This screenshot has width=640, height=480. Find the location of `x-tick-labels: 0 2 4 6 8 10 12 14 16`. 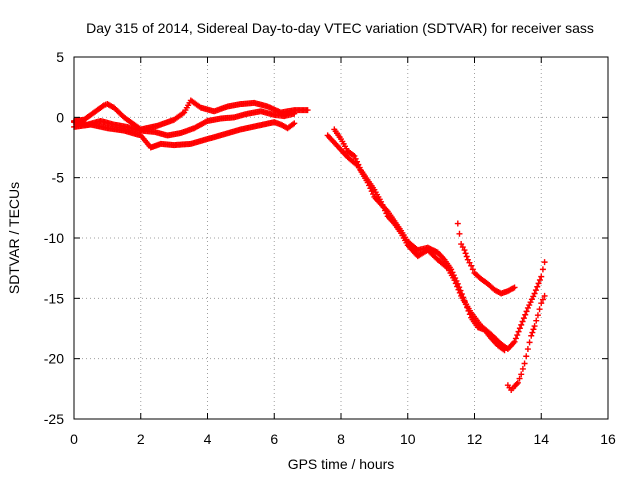

x-tick-labels: 0 2 4 6 8 10 12 14 16 is located at coordinates (343, 439).